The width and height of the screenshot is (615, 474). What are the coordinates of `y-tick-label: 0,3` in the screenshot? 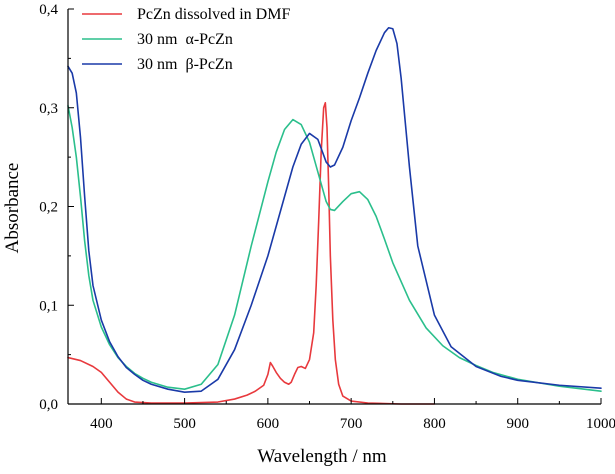 It's located at (48, 109).